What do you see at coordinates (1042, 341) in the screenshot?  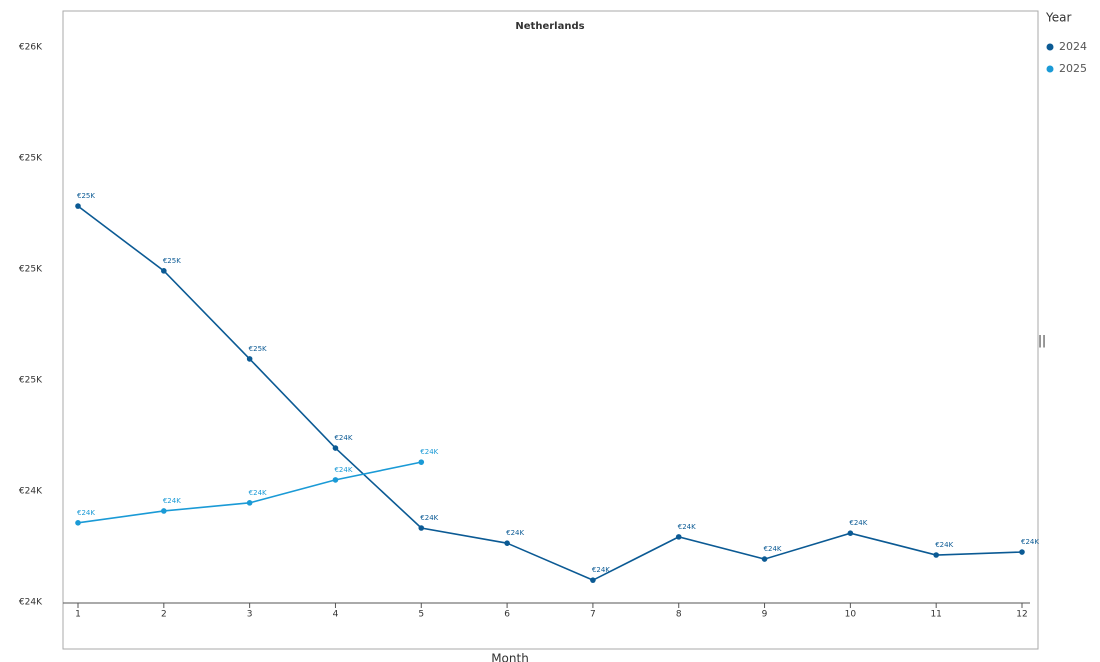 I see `resize-handle: ||` at bounding box center [1042, 341].